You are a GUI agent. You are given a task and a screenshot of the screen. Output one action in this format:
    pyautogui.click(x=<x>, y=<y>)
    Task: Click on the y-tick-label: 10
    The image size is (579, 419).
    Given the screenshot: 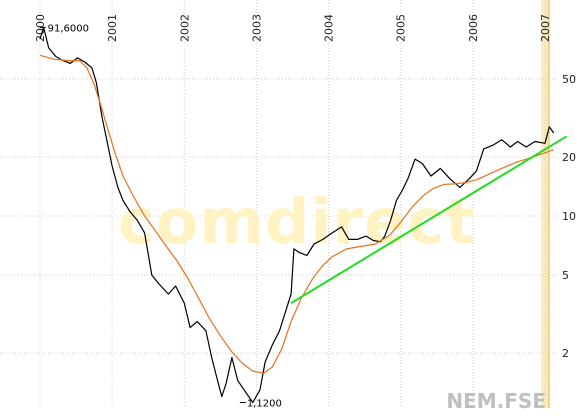 What is the action you would take?
    pyautogui.click(x=569, y=216)
    